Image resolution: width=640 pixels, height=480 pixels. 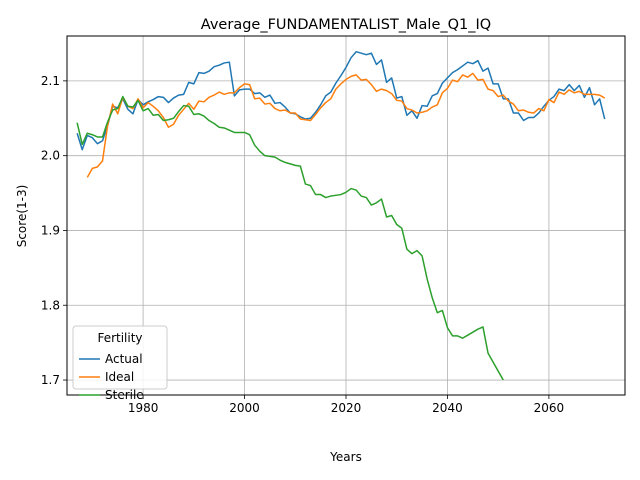 I want to click on legend-items: Actual Ideal Sterile, so click(x=111, y=377).